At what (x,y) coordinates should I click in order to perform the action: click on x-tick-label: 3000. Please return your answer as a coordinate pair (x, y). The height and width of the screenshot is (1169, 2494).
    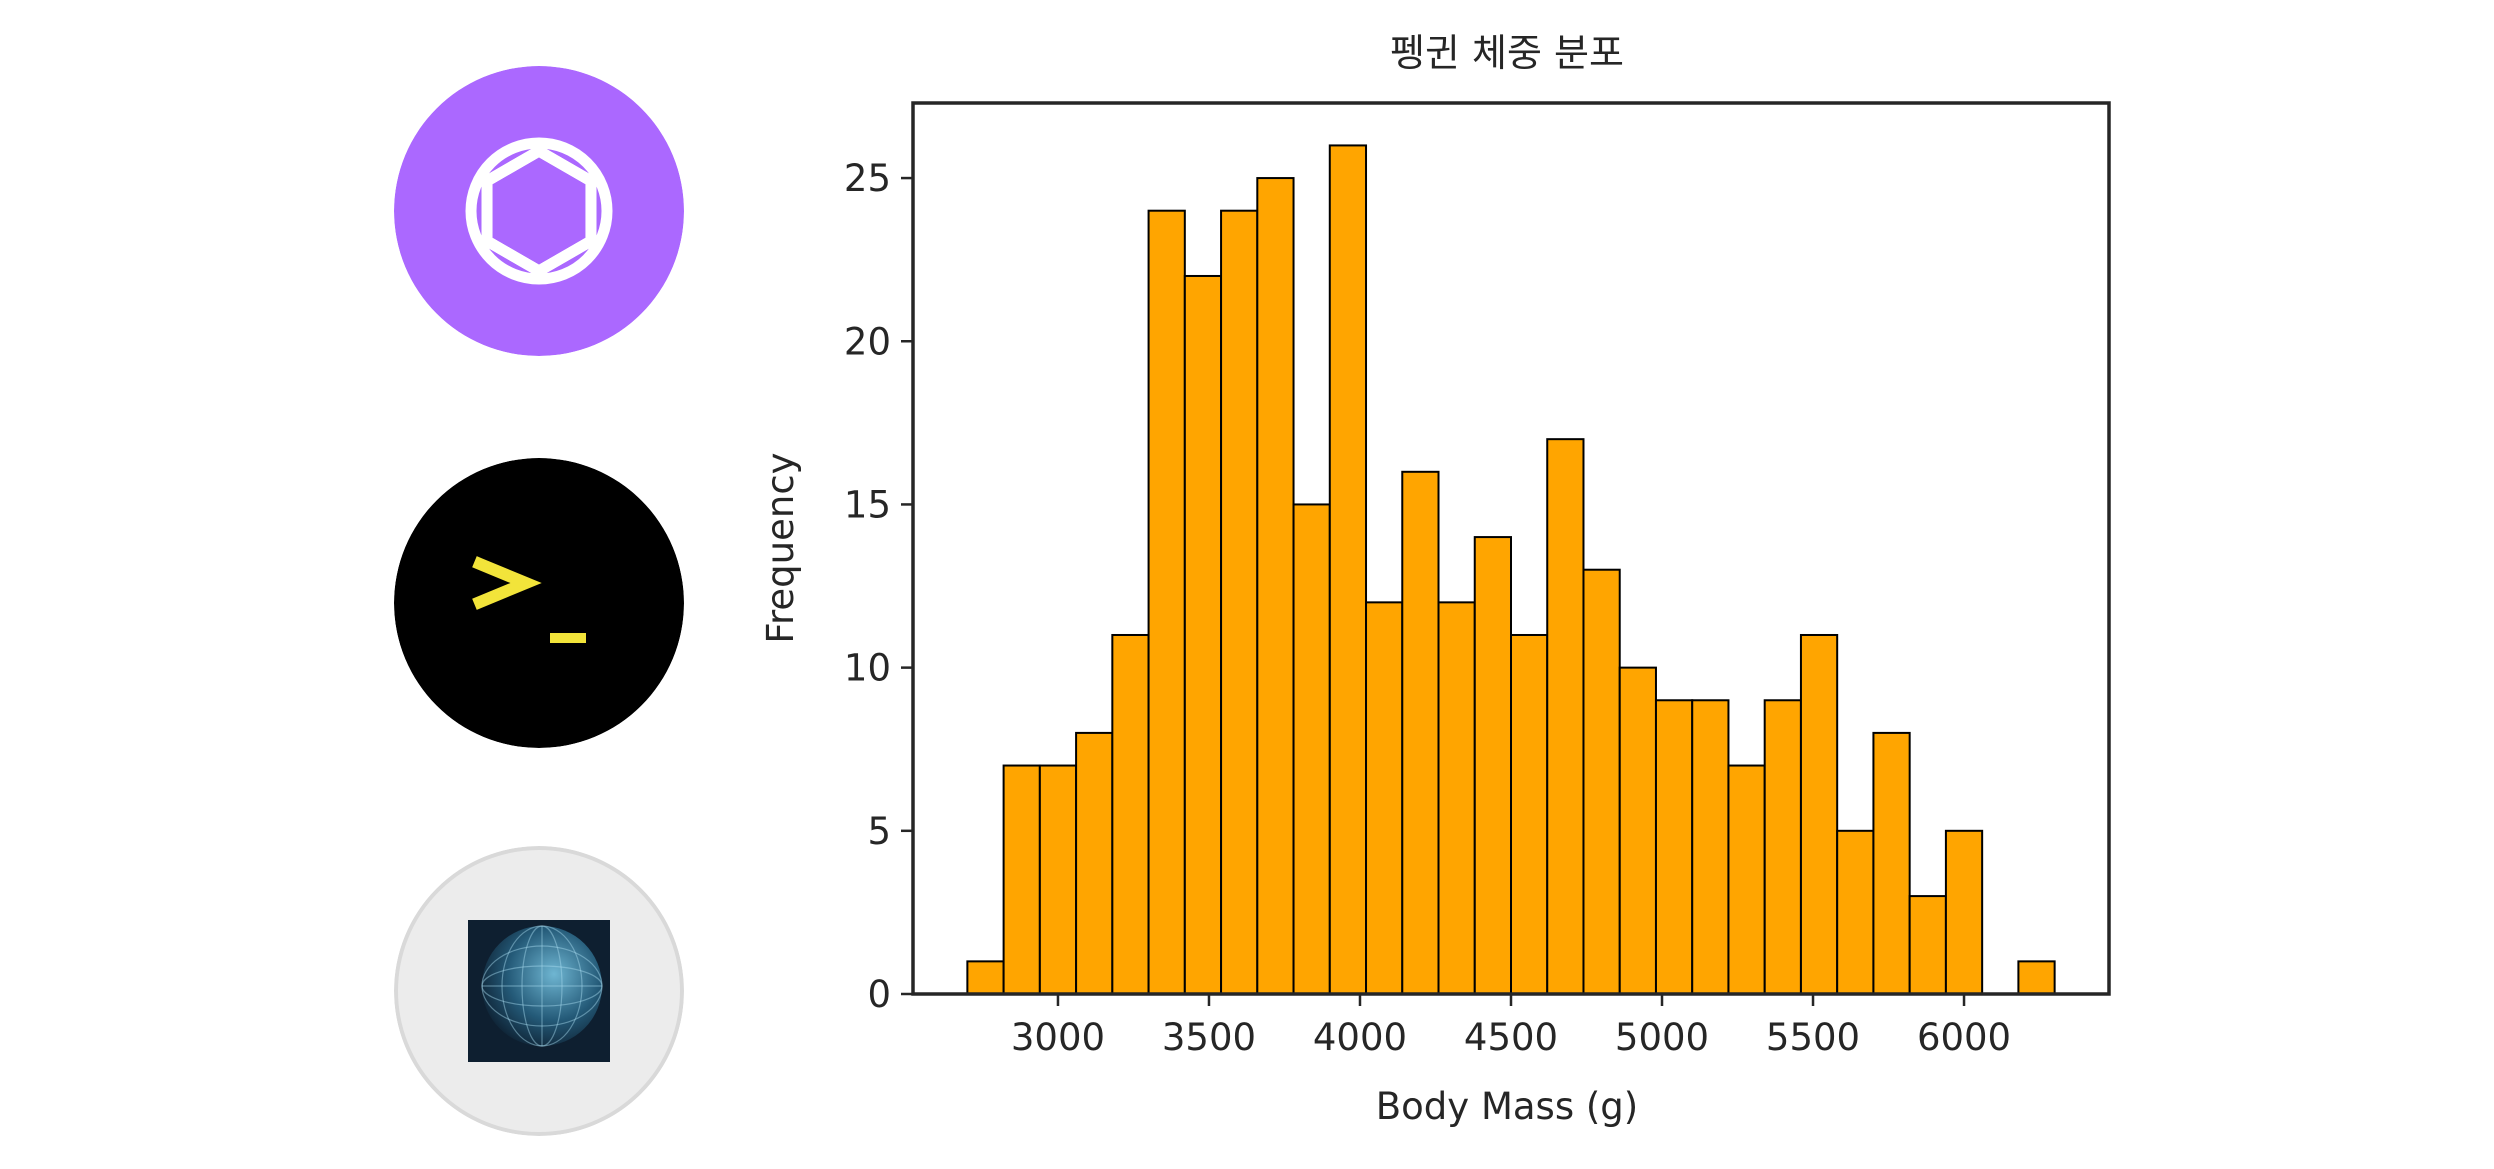
    Looking at the image, I should click on (1058, 1037).